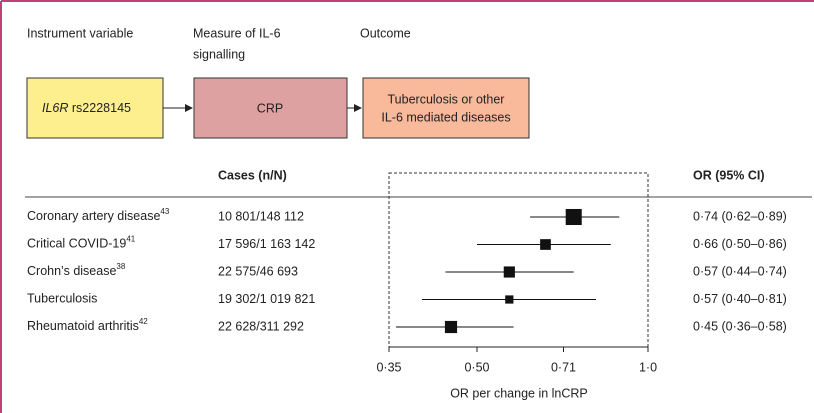 The width and height of the screenshot is (814, 413). I want to click on disease: Coronary artery disease, so click(93, 216).